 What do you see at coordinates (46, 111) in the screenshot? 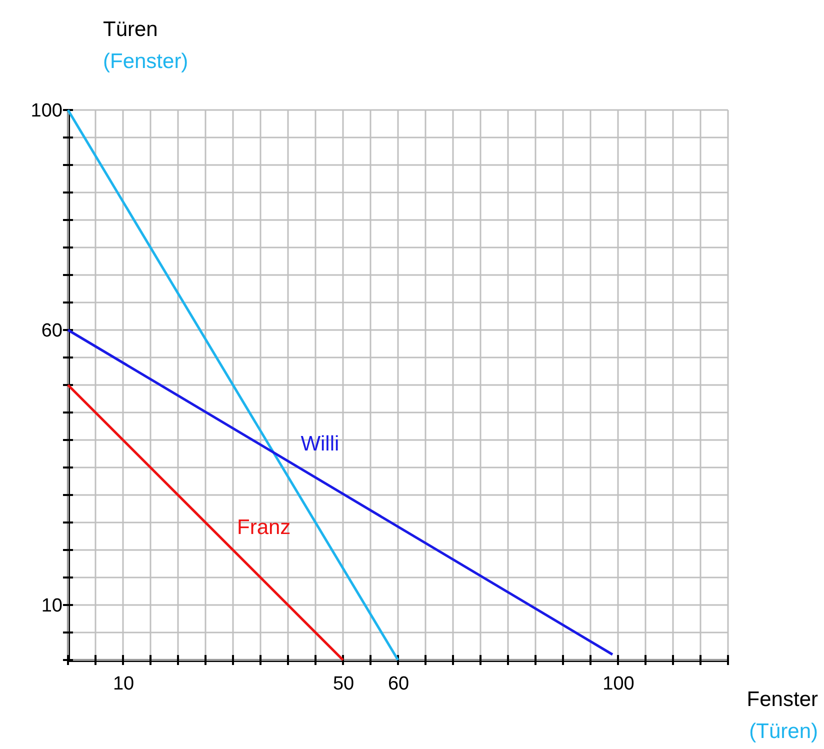
I see `y-tick-label: 100` at bounding box center [46, 111].